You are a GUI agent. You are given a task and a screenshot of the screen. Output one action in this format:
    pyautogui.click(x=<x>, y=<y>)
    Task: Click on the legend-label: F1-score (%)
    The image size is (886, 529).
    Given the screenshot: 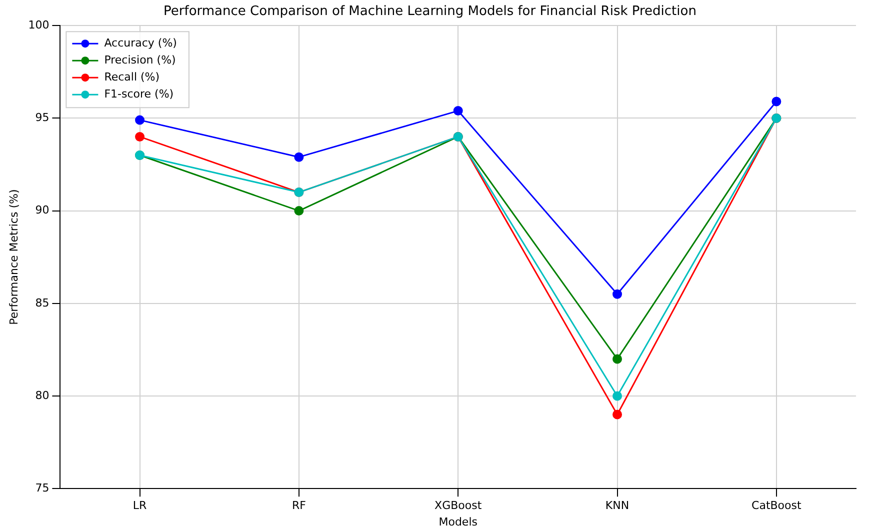 What is the action you would take?
    pyautogui.click(x=139, y=93)
    